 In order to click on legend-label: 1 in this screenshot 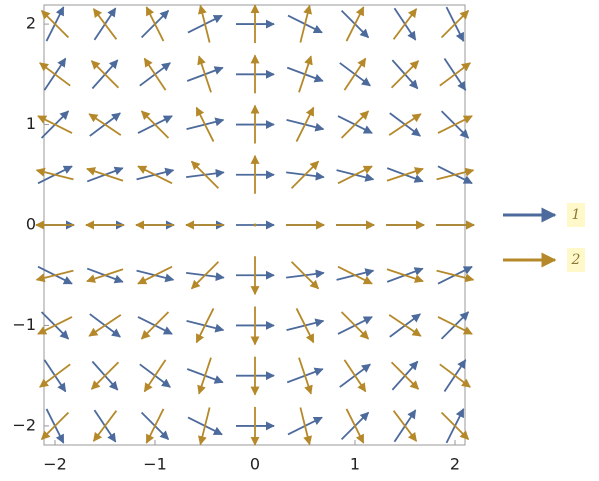, I will do `click(576, 215)`.